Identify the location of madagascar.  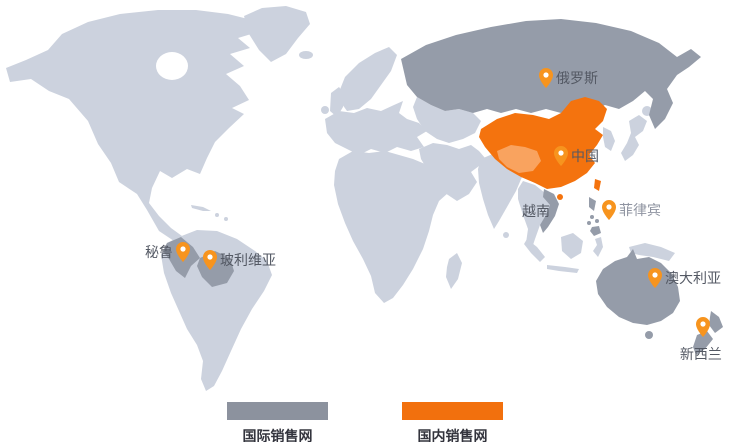
(454, 271).